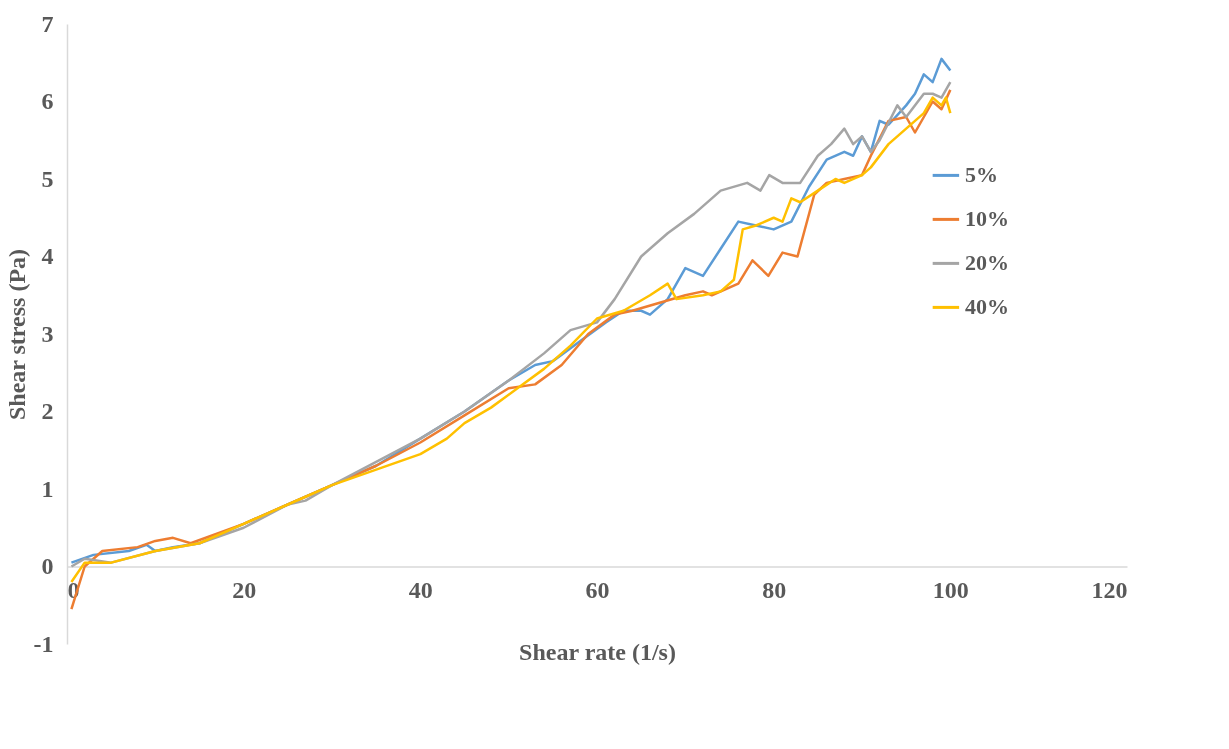  Describe the element at coordinates (950, 590) in the screenshot. I see `x-tick-label: 100` at that location.